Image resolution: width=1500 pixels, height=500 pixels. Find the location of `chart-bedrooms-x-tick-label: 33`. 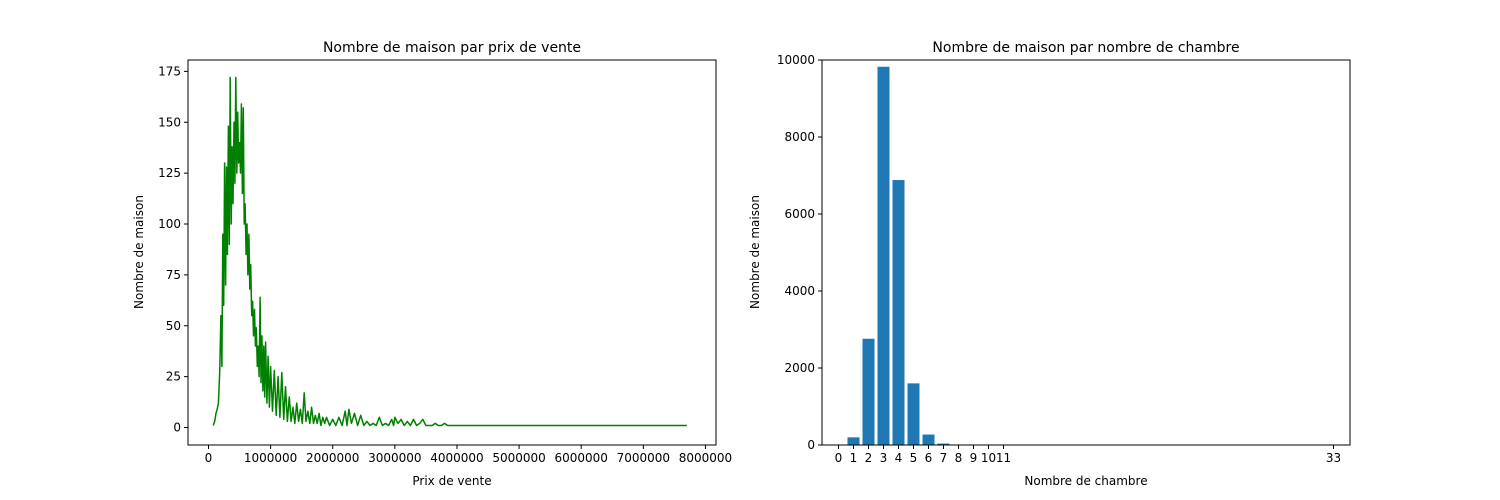

chart-bedrooms-x-tick-label: 33 is located at coordinates (1333, 458).